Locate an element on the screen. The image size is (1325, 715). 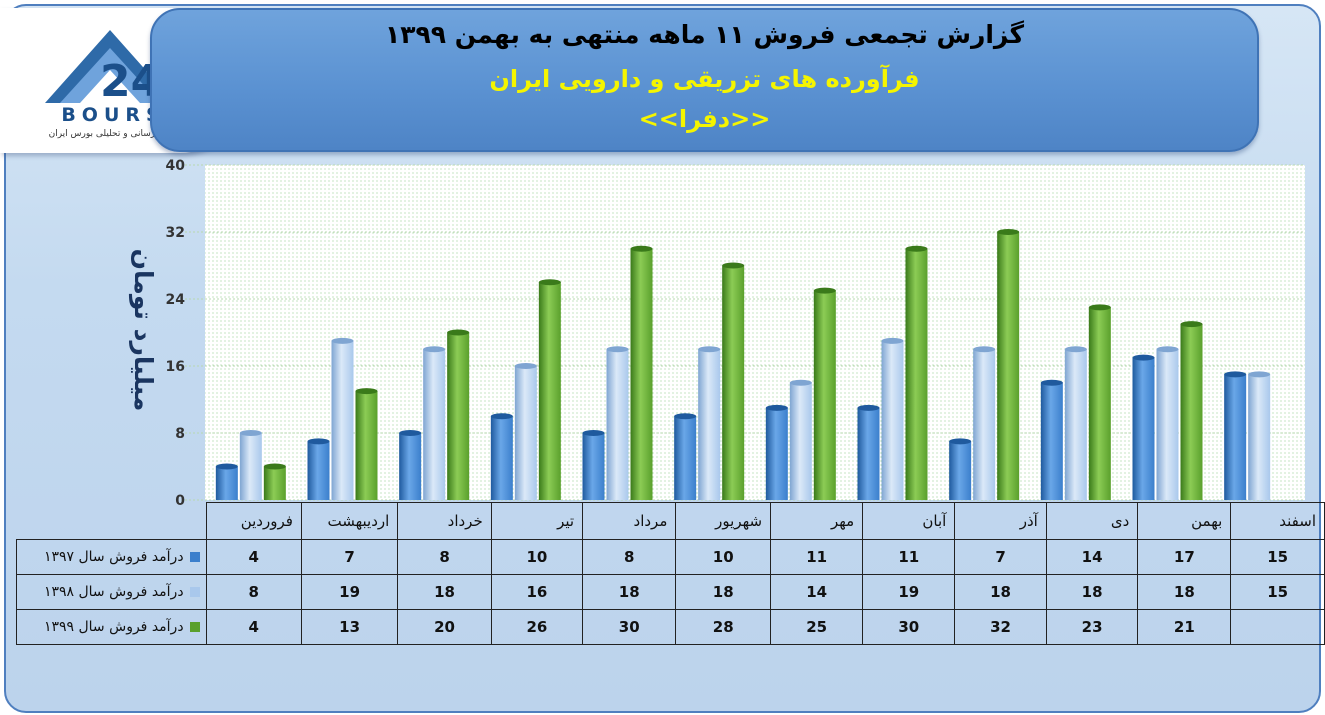
table-month-header: مرداد is located at coordinates (629, 521).